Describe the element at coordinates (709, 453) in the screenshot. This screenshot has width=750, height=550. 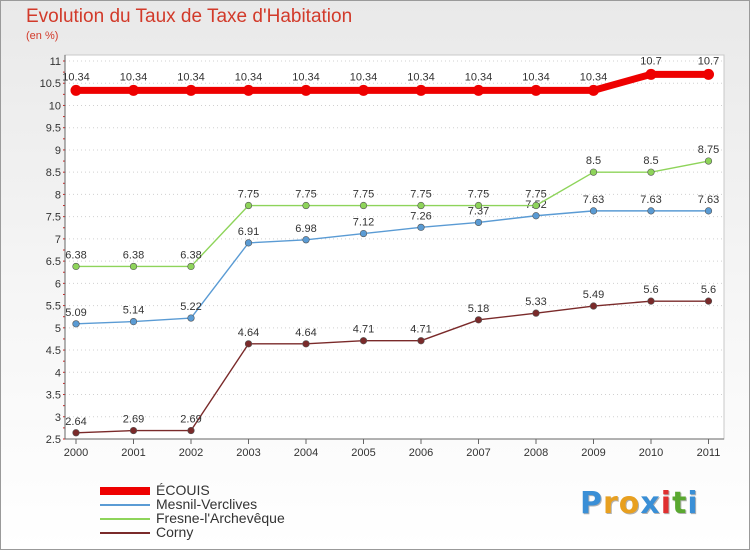
I see `x-tick-label: 2011` at that location.